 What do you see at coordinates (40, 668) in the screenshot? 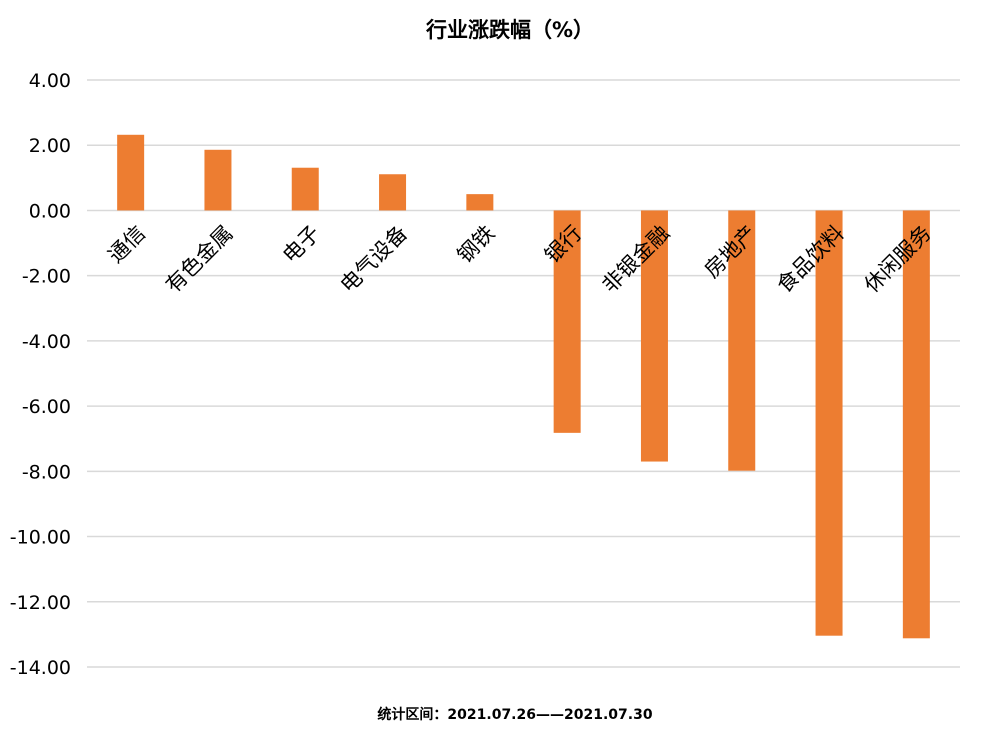
I see `y-tick-label: -14.00` at bounding box center [40, 668].